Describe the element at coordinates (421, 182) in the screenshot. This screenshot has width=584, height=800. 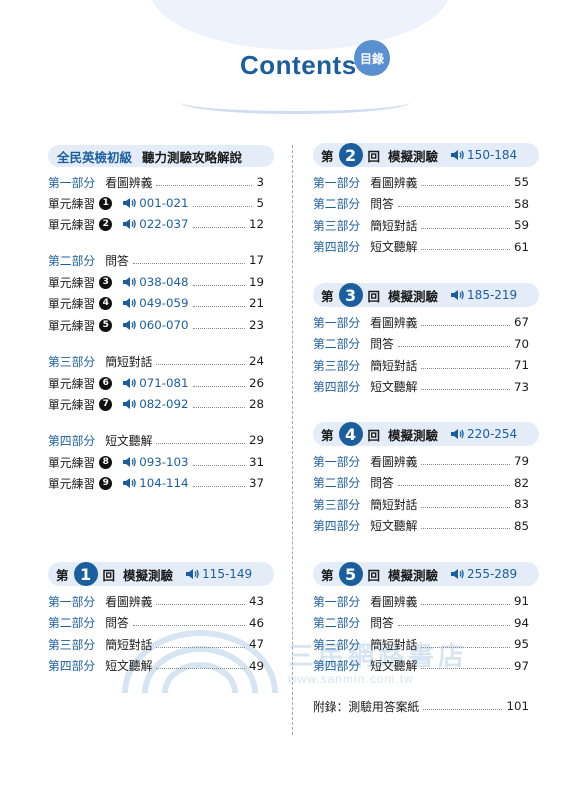
I see `toc-entry-part: 第一部分 看圖辨義 55` at that location.